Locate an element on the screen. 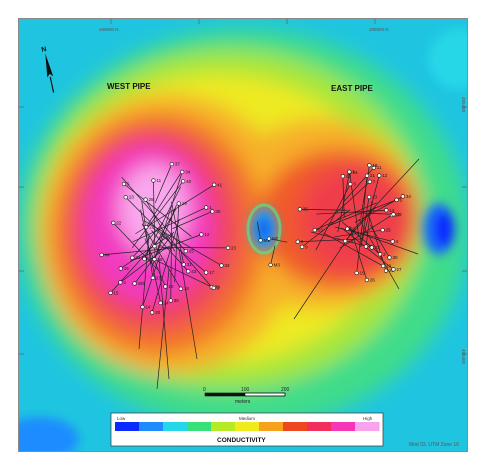 This screenshot has width=479, height=462. east-drillhole-label: 9 is located at coordinates (306, 246).